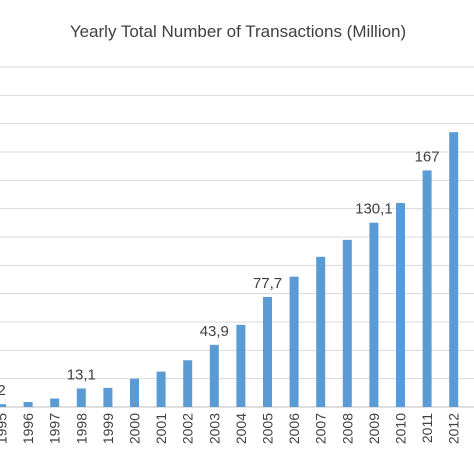 The image size is (474, 474). Describe the element at coordinates (135, 428) in the screenshot. I see `x-tick-2000: 2000` at that location.